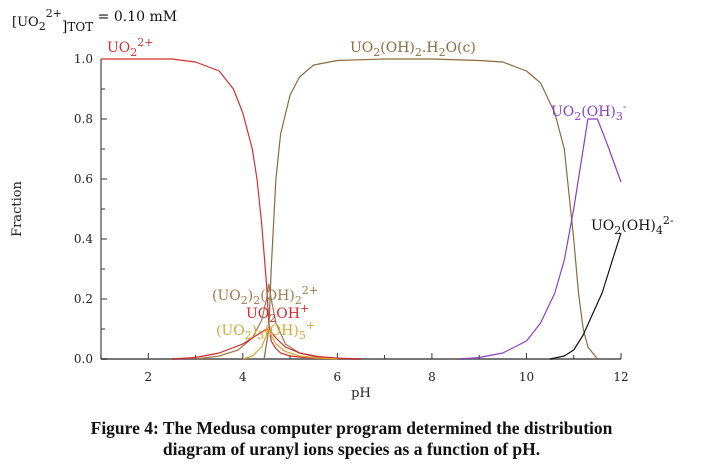 This screenshot has height=472, width=703. What do you see at coordinates (430, 48) in the screenshot?
I see `species-label-part: .H` at bounding box center [430, 48].